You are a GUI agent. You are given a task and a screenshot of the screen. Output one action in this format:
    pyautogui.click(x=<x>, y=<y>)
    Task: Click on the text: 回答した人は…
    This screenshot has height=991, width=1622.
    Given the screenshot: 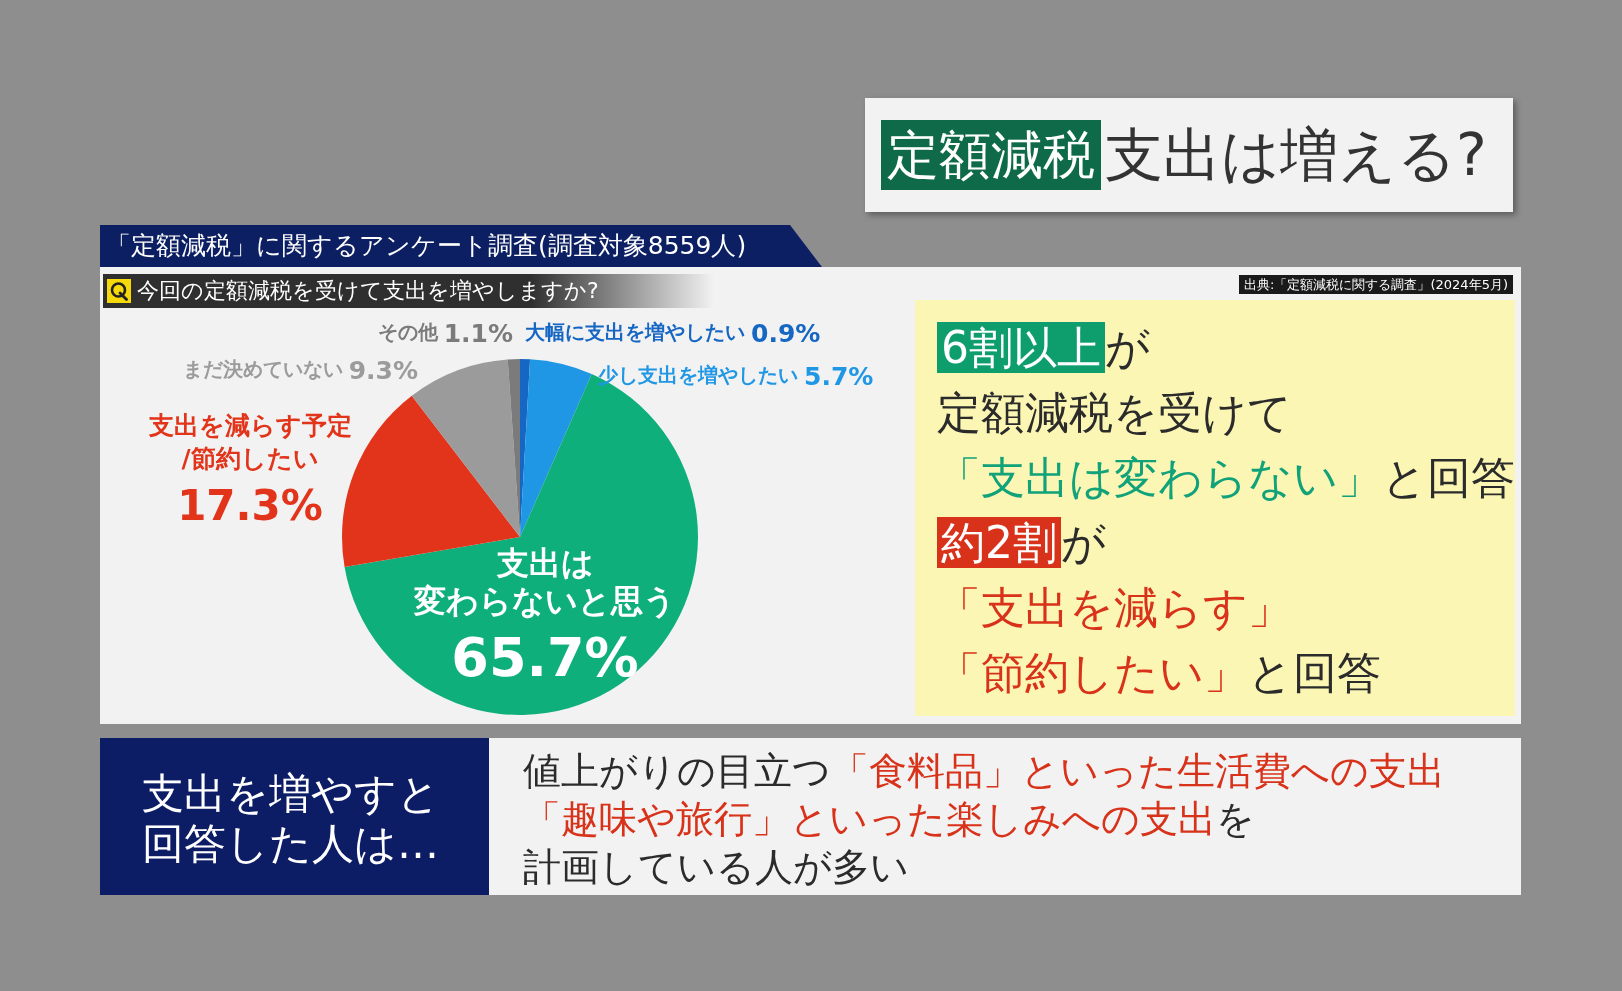 What is the action you would take?
    pyautogui.click(x=290, y=843)
    